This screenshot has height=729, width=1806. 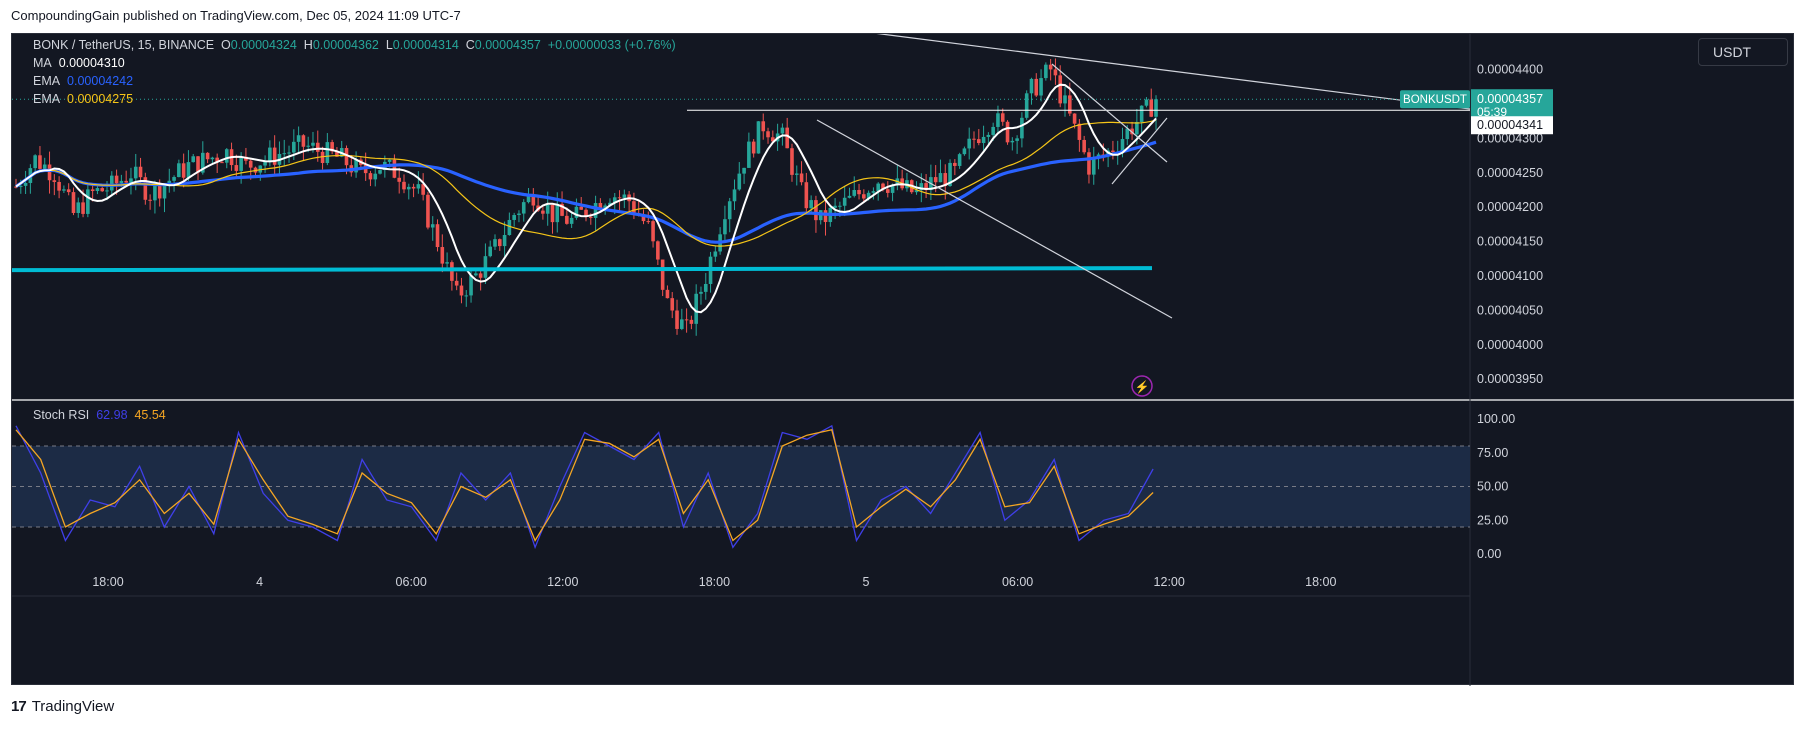 I want to click on lightning-icon, so click(x=1142, y=386).